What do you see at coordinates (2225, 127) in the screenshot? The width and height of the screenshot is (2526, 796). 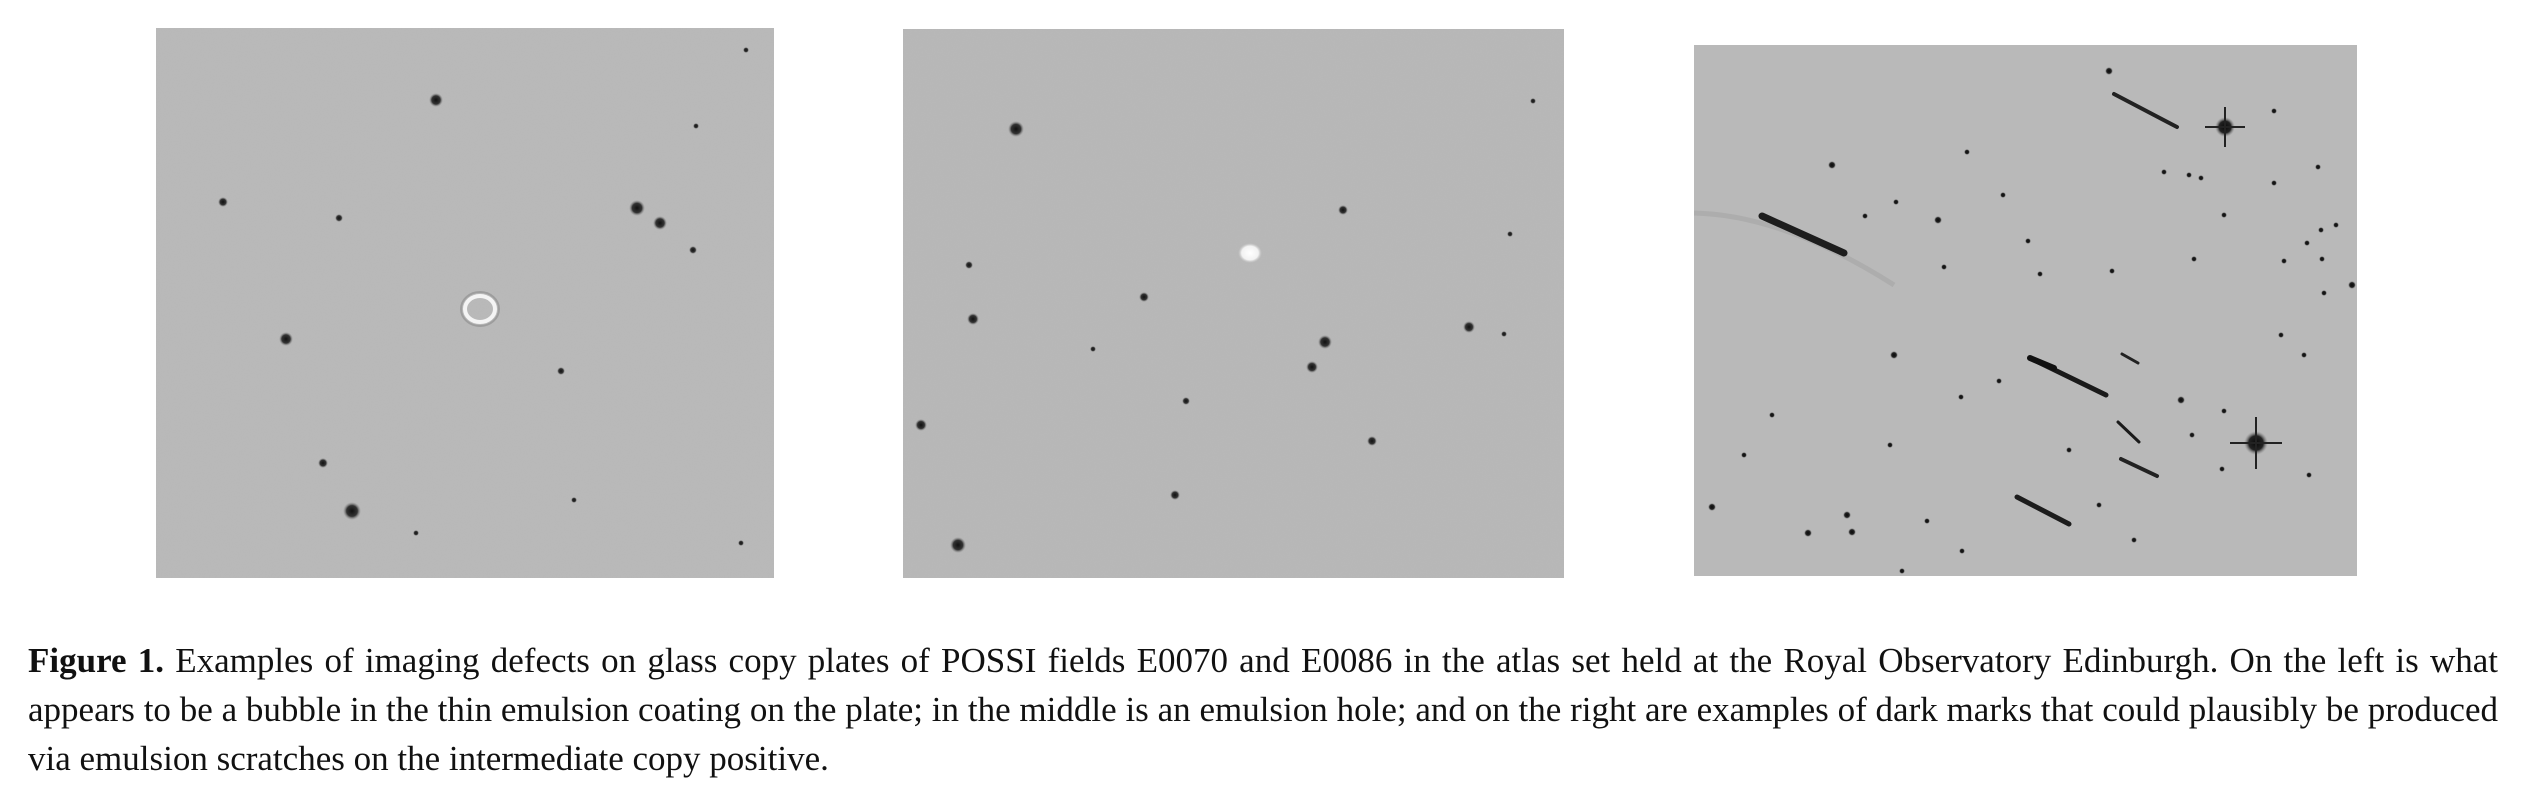 I see `bright-star-top` at bounding box center [2225, 127].